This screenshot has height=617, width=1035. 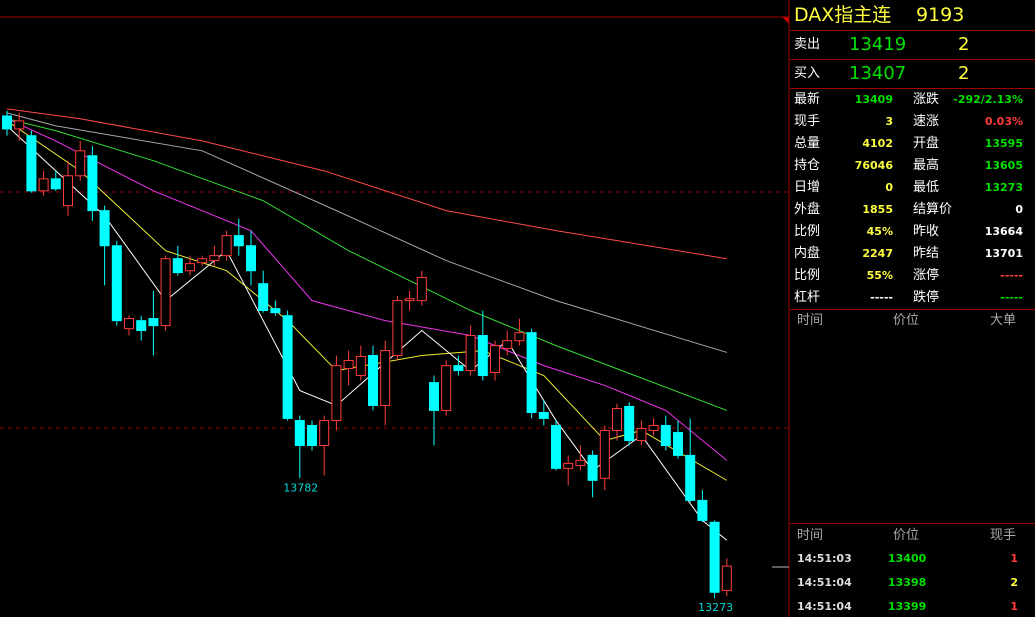 What do you see at coordinates (878, 73) in the screenshot?
I see `bid-price: 13407` at bounding box center [878, 73].